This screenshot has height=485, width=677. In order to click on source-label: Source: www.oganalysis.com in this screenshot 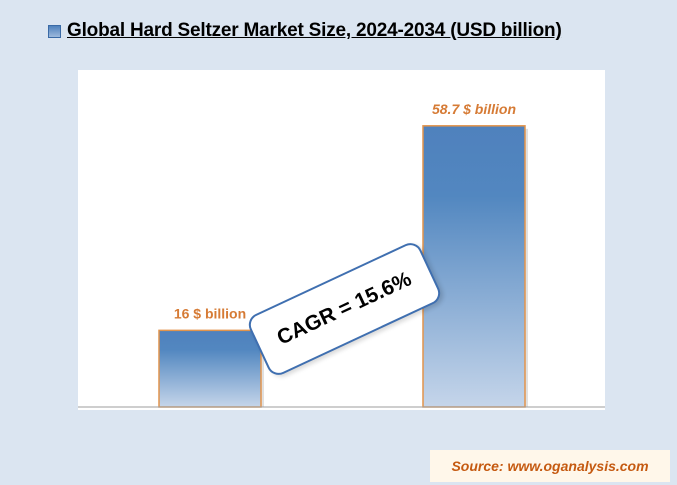, I will do `click(550, 466)`.